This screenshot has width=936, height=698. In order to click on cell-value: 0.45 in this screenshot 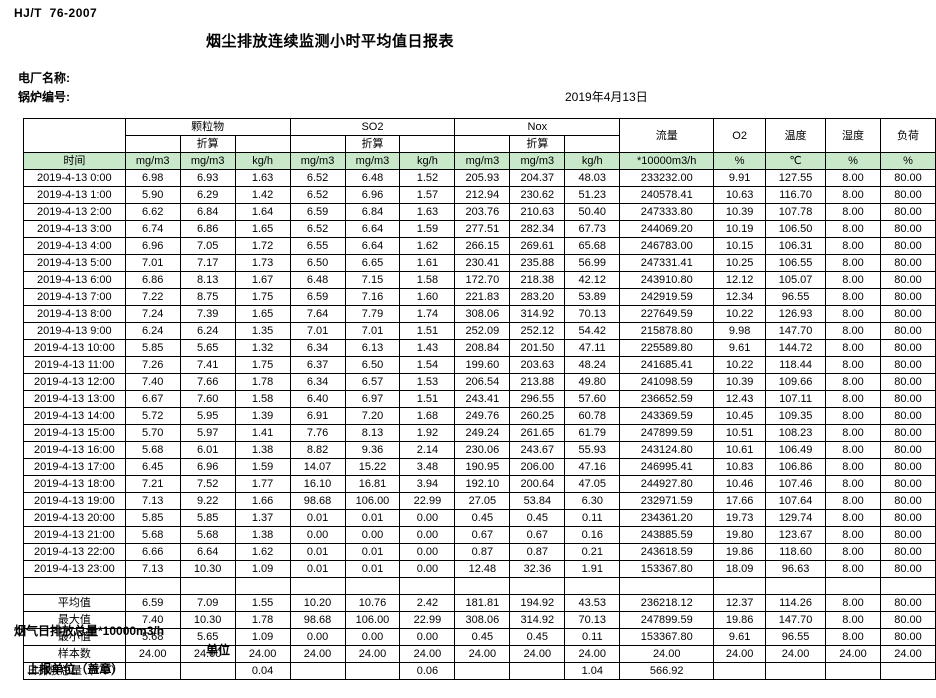, I will do `click(537, 518)`.